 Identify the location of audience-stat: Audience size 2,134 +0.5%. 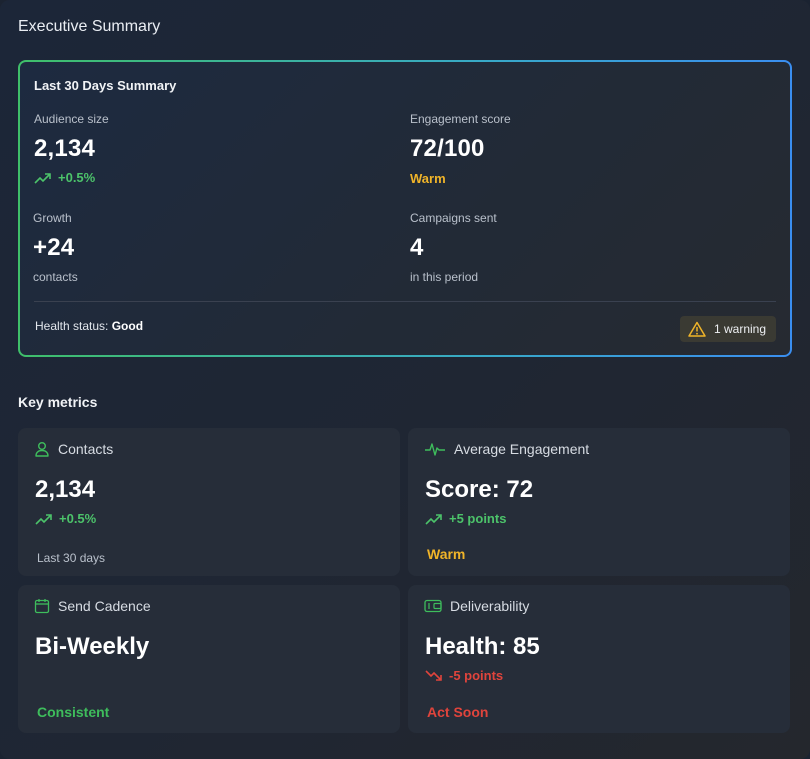
(71, 148).